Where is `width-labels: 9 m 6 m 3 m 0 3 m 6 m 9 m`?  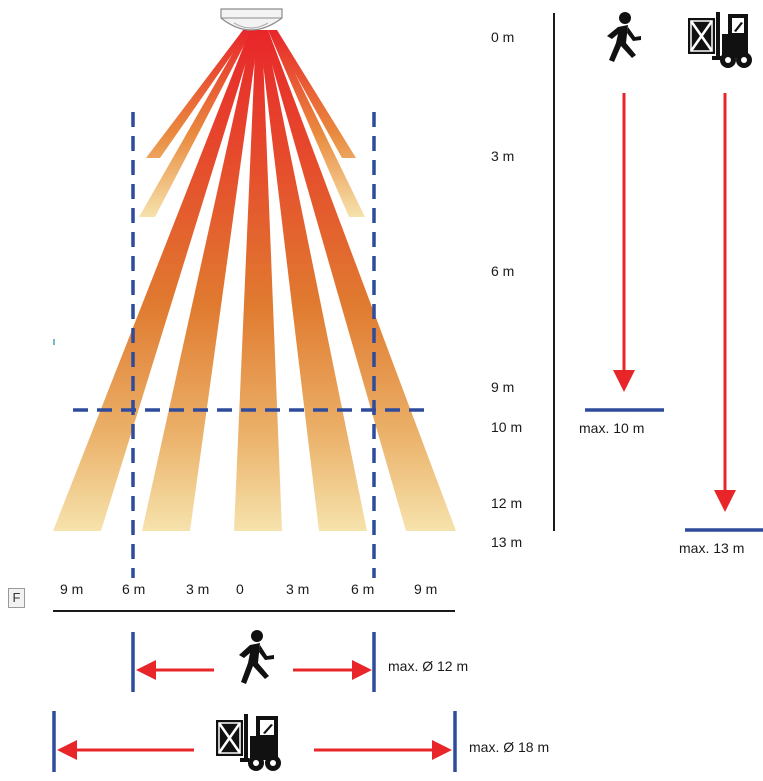
width-labels: 9 m 6 m 3 m 0 3 m 6 m 9 m is located at coordinates (248, 589).